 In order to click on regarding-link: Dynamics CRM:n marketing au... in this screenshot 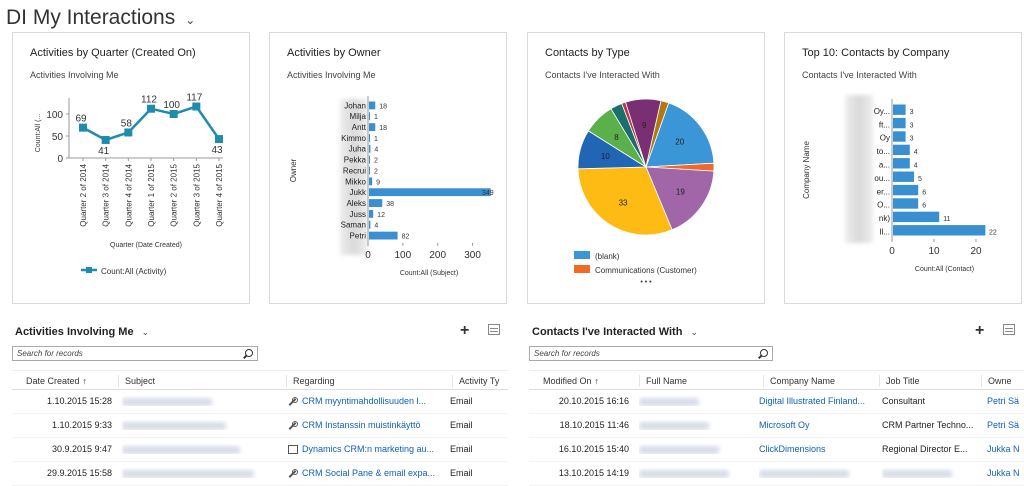, I will do `click(368, 449)`.